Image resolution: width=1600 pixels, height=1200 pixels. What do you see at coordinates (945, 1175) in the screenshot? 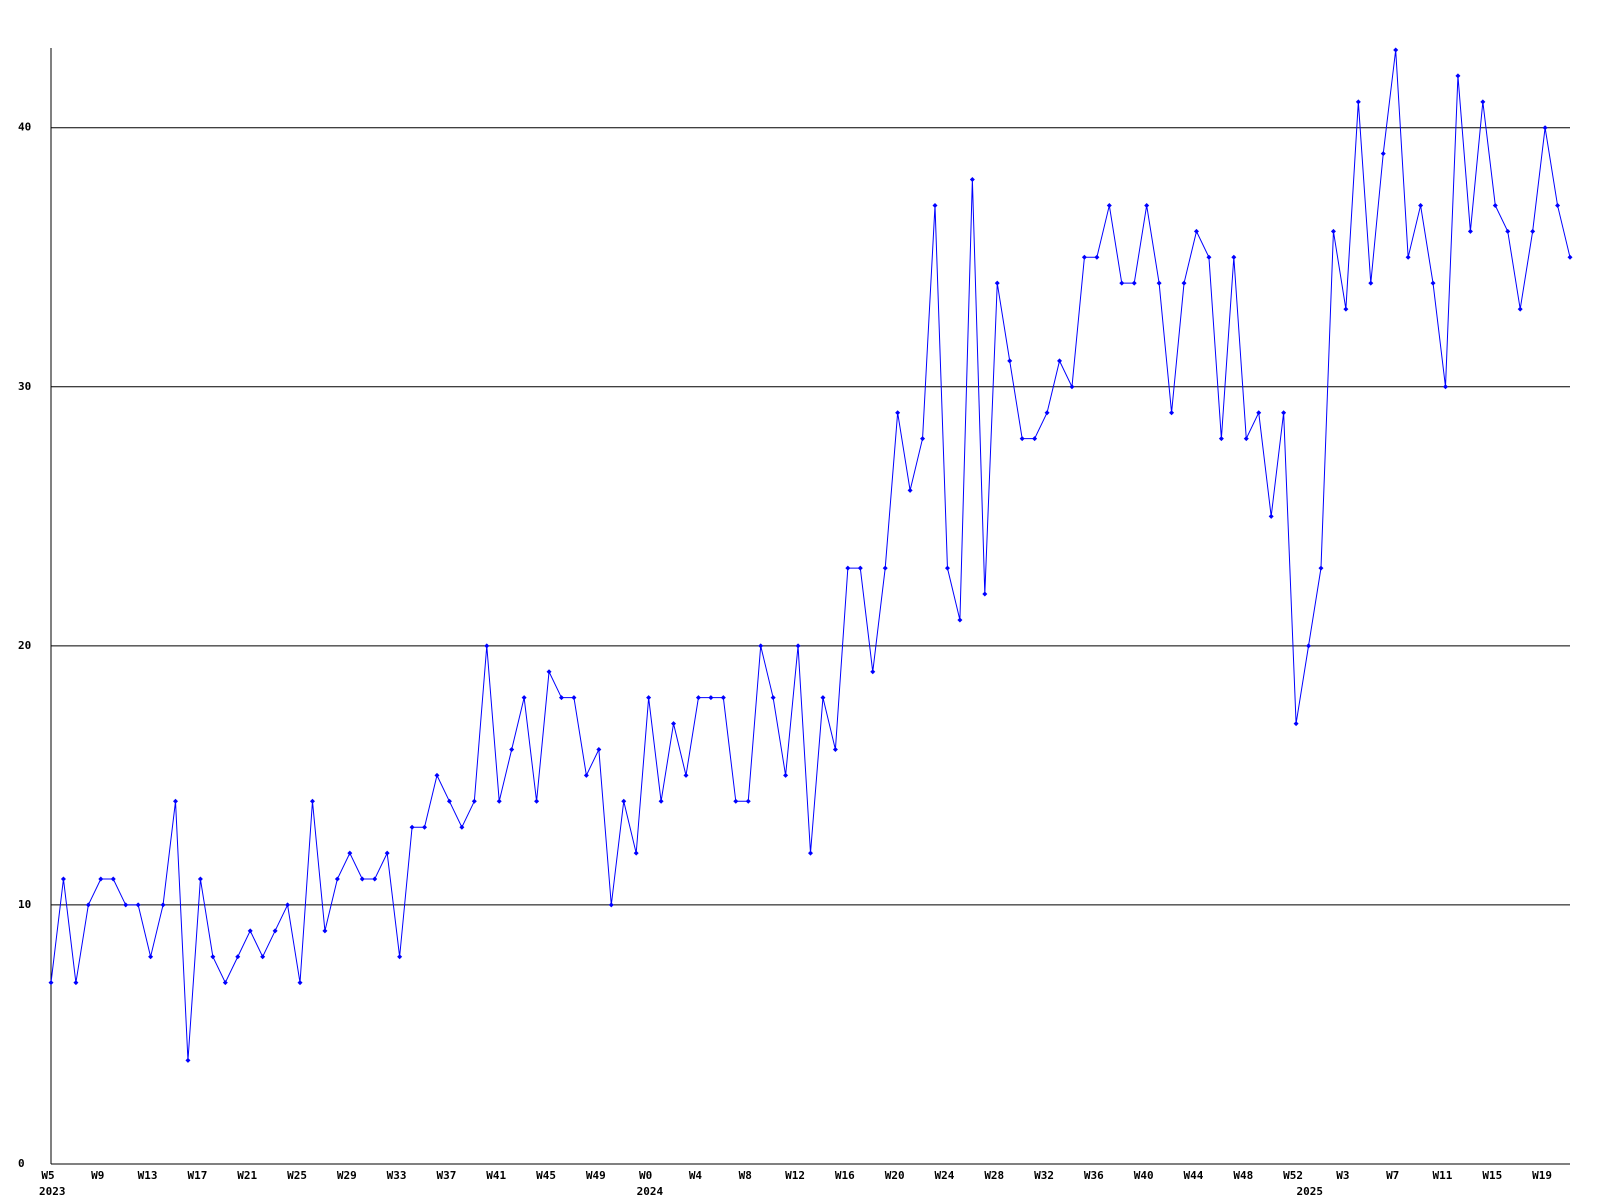
I see `x-tick-label: W24` at bounding box center [945, 1175].